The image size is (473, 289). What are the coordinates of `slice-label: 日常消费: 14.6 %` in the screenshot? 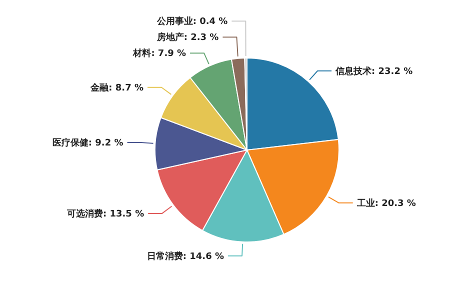 It's located at (185, 256).